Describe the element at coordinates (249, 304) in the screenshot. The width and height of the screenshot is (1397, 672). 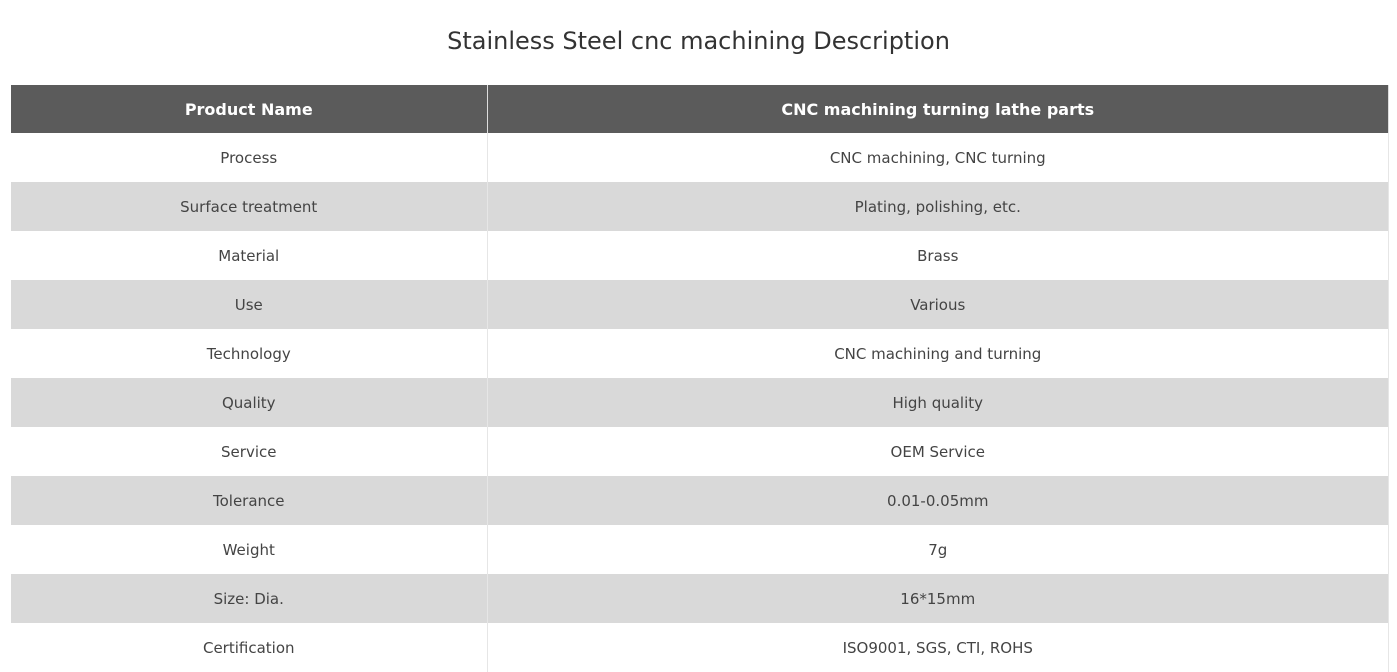
I see `cell: Use` at that location.